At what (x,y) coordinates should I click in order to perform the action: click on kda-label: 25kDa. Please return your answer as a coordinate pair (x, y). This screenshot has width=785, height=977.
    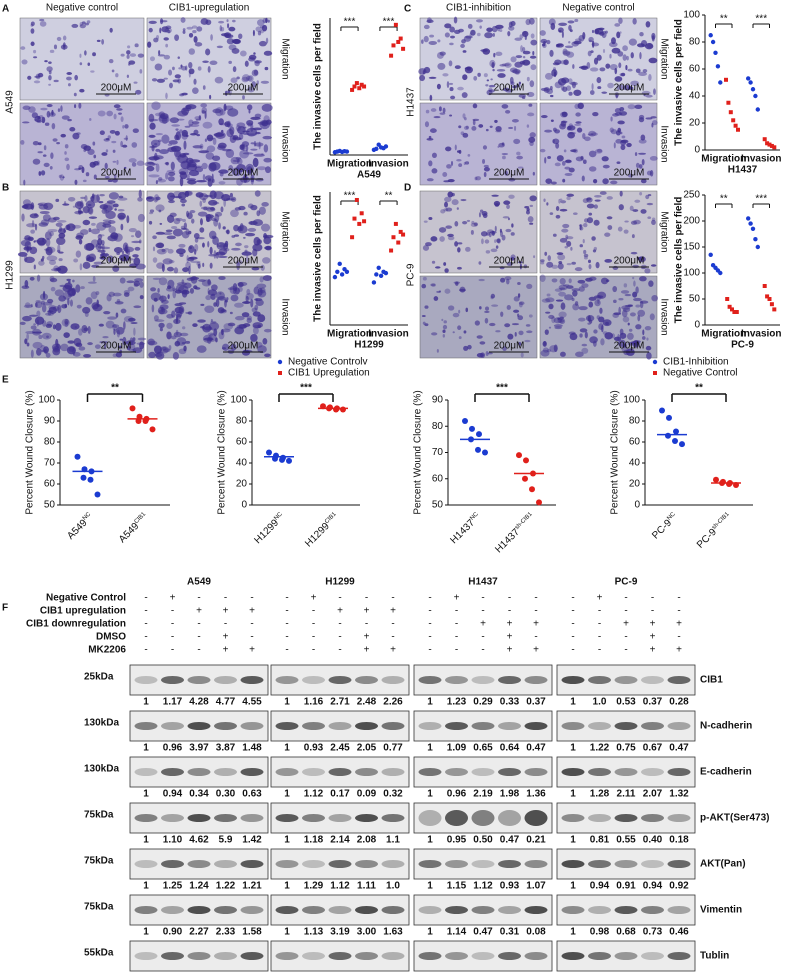
    Looking at the image, I should click on (99, 677).